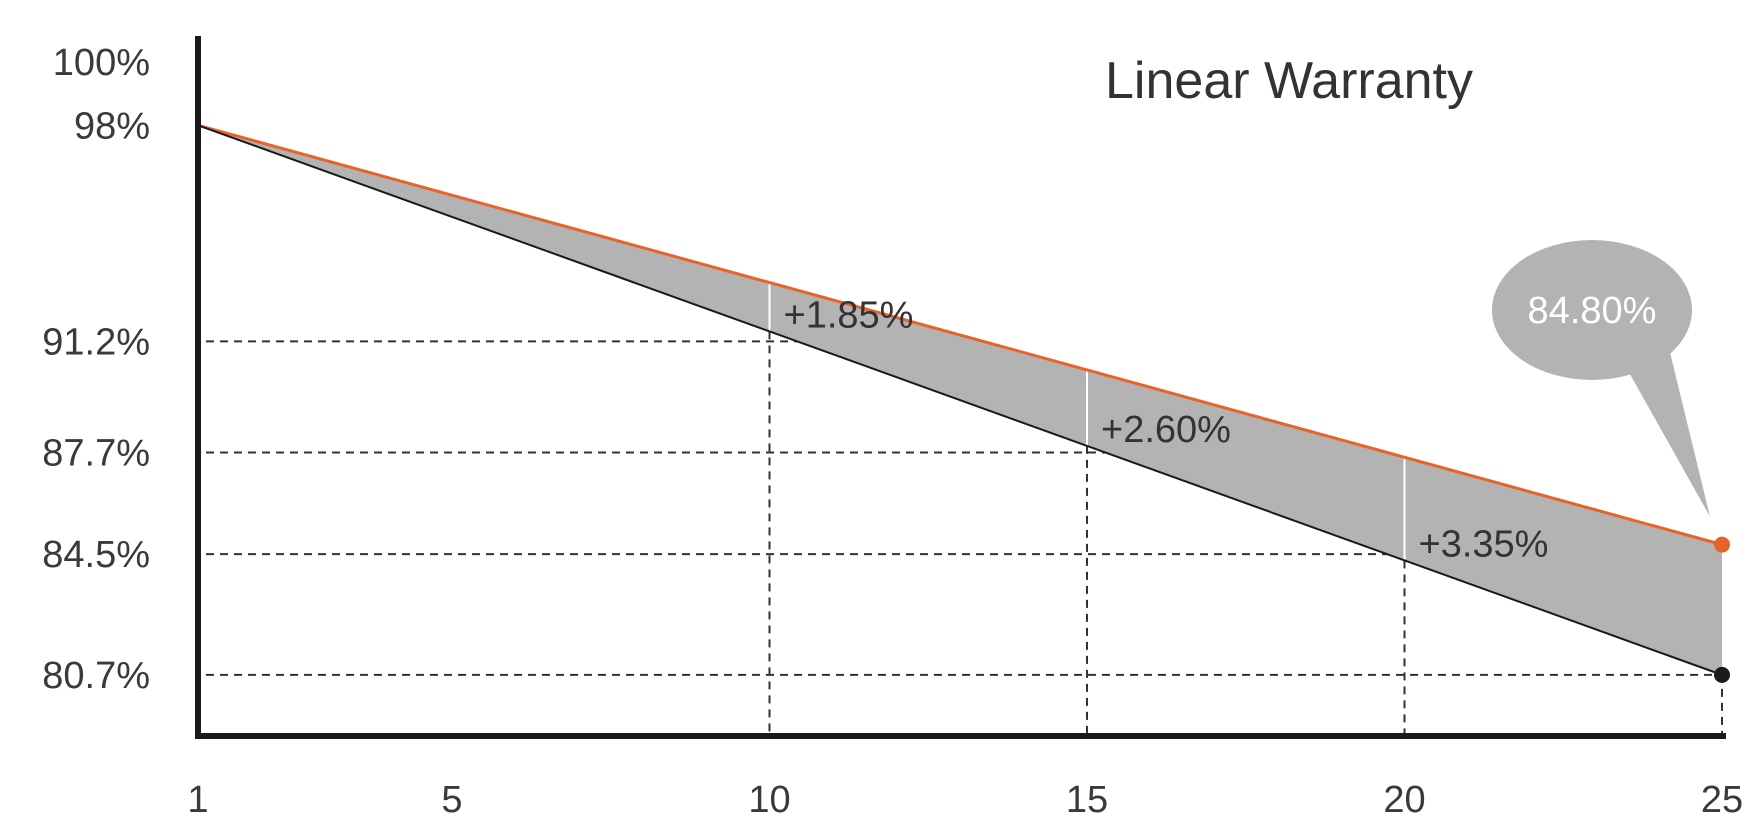 The width and height of the screenshot is (1749, 820). Describe the element at coordinates (96, 676) in the screenshot. I see `y-tick-label-5: 80.7%` at that location.